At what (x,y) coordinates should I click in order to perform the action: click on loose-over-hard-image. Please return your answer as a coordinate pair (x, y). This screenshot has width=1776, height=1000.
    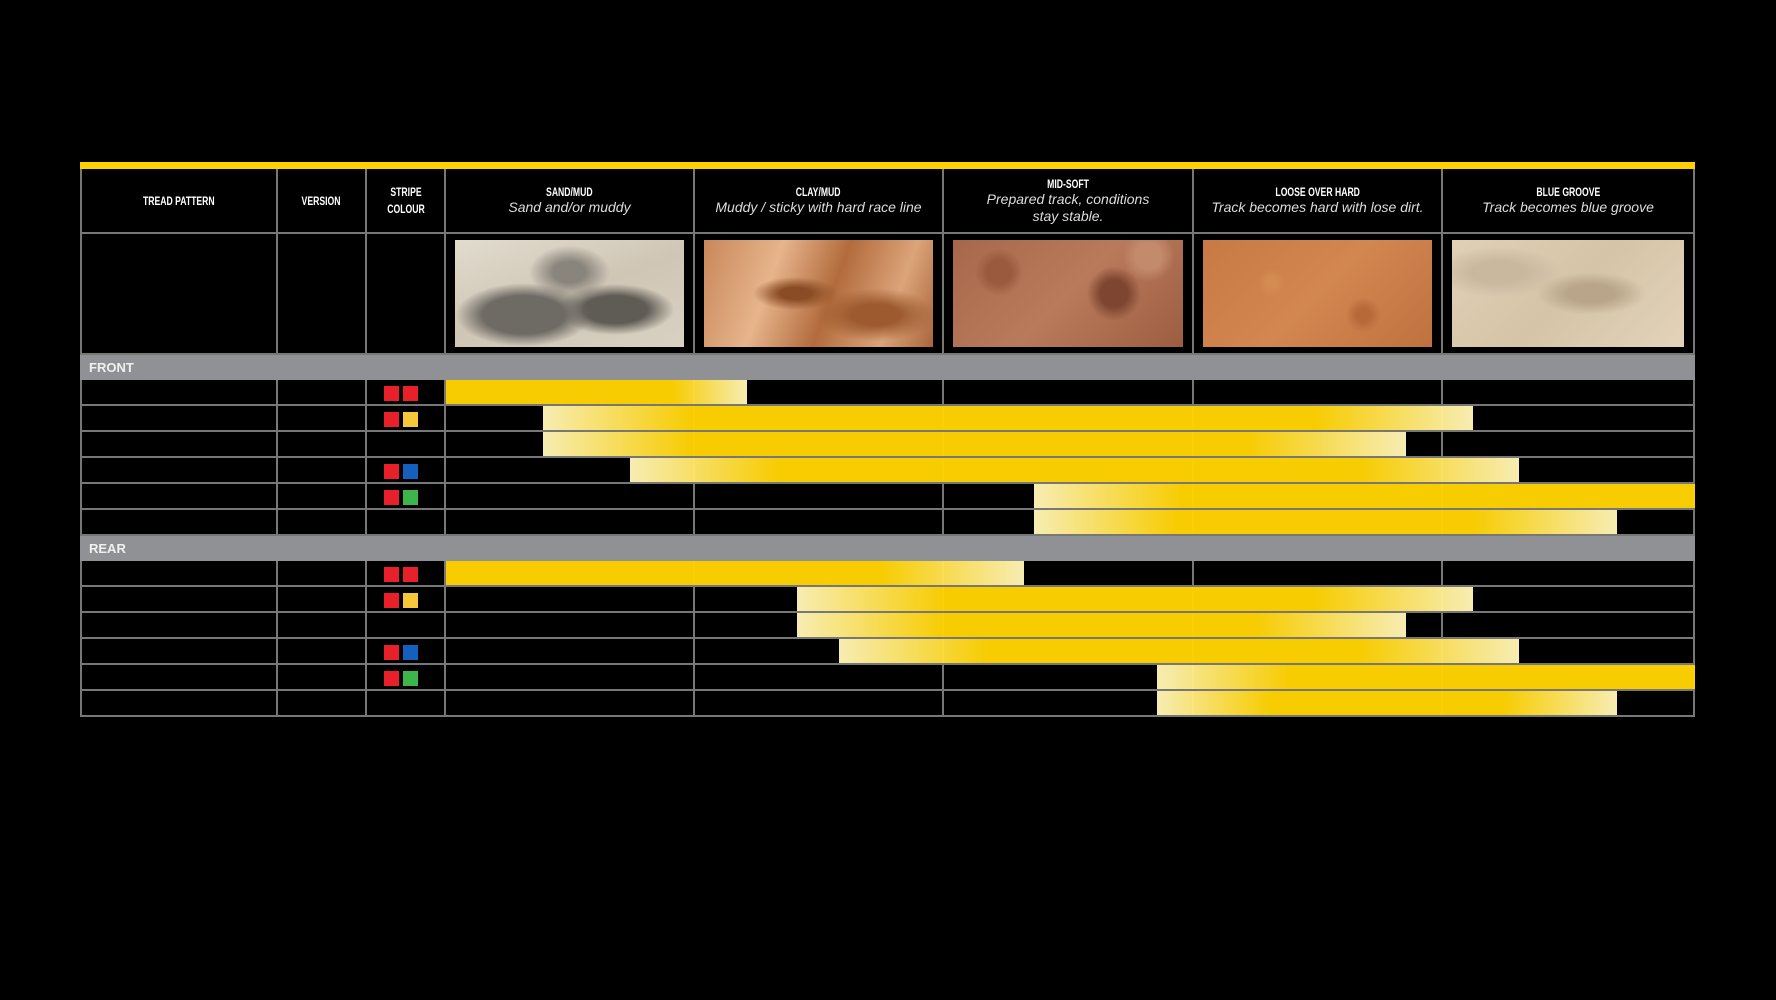
    Looking at the image, I should click on (1317, 293).